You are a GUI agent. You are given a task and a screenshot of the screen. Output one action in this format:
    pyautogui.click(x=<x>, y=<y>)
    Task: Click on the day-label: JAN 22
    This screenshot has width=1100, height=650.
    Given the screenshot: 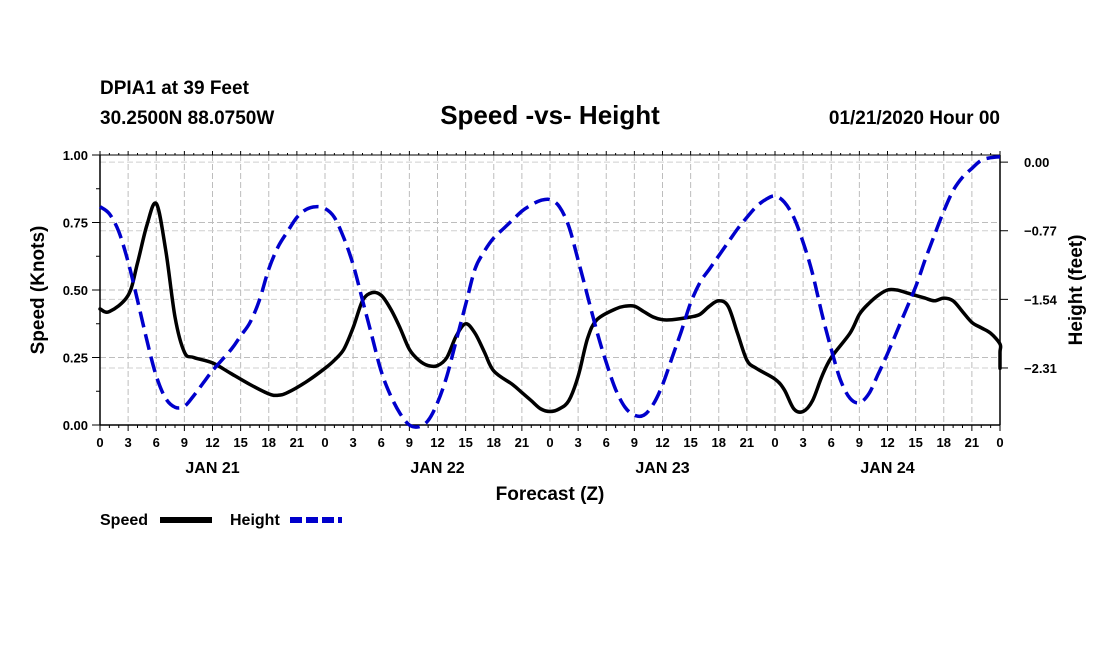 What is the action you would take?
    pyautogui.click(x=437, y=468)
    